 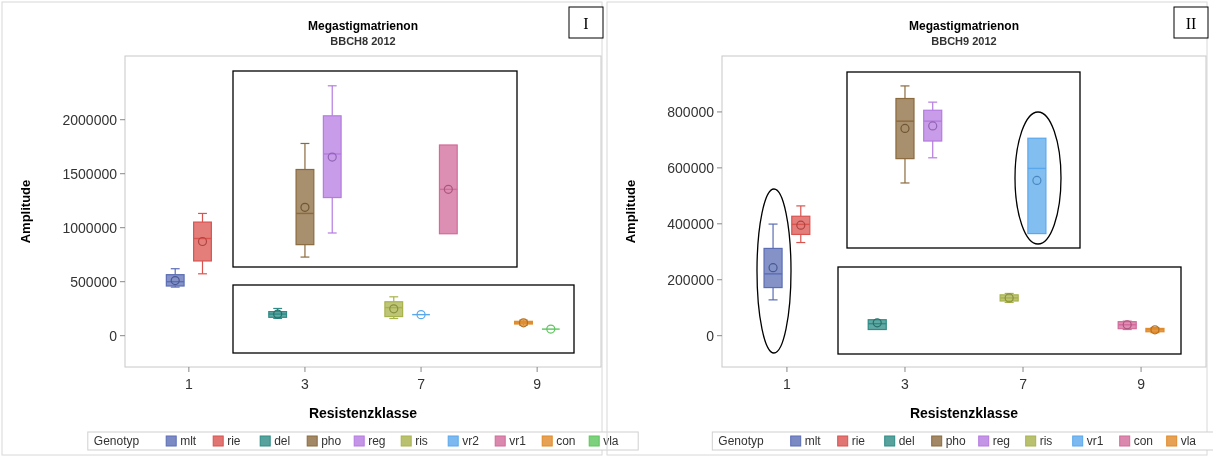 I want to click on y-tick-label: 400000, so click(x=691, y=223).